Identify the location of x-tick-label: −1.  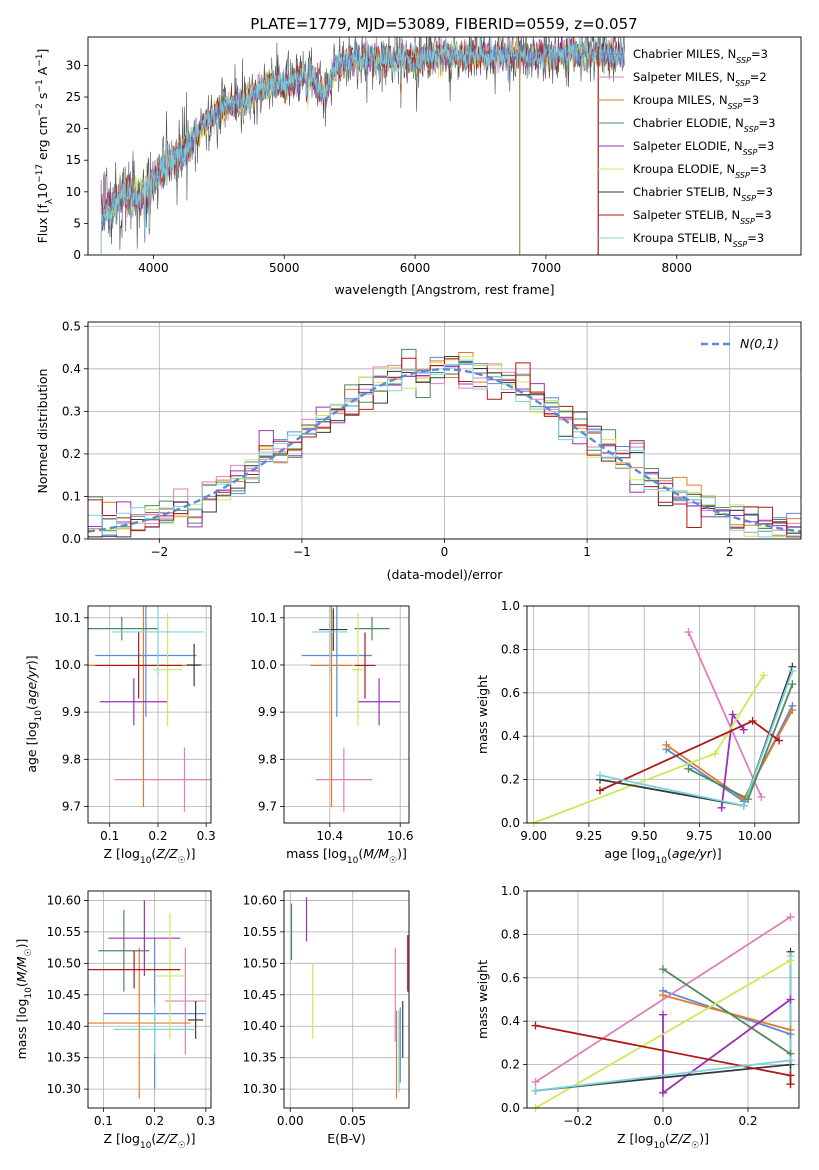
(302, 552).